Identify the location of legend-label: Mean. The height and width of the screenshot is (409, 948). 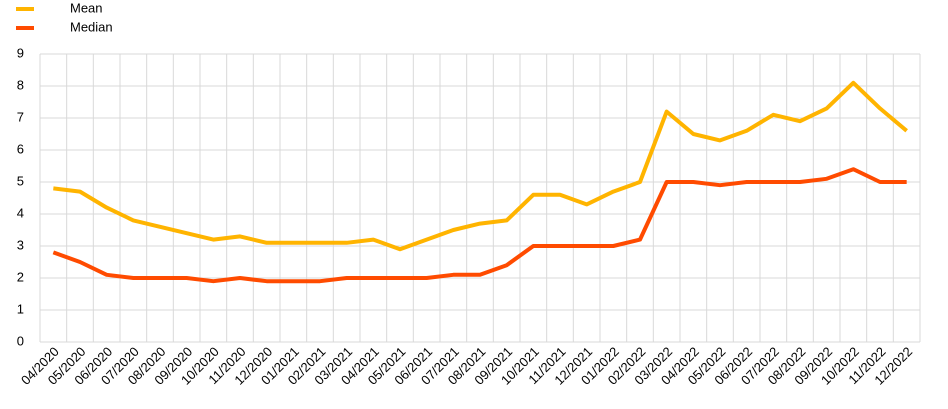
(86, 7).